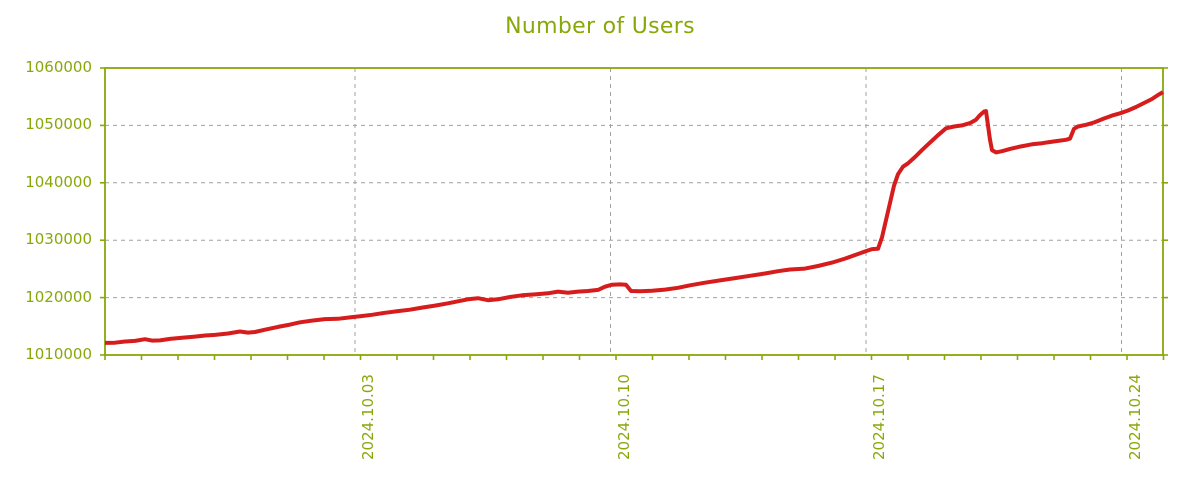 This screenshot has height=500, width=1200. Describe the element at coordinates (58, 181) in the screenshot. I see `y-axis-tick-label: 1040000` at that location.